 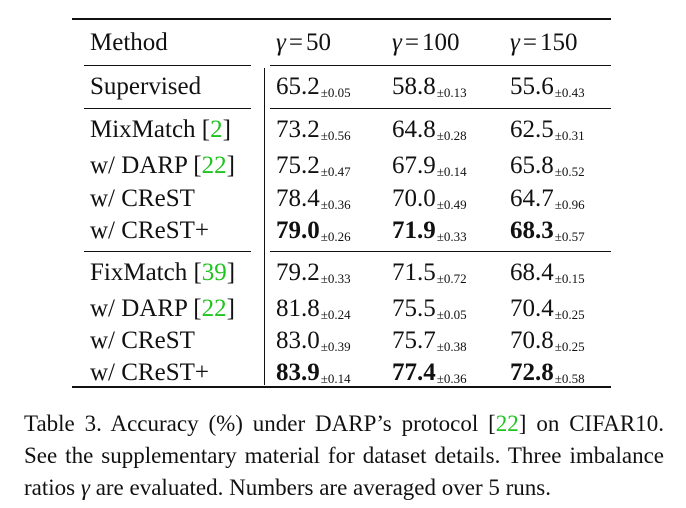 What do you see at coordinates (129, 42) in the screenshot?
I see `header-method: Method` at bounding box center [129, 42].